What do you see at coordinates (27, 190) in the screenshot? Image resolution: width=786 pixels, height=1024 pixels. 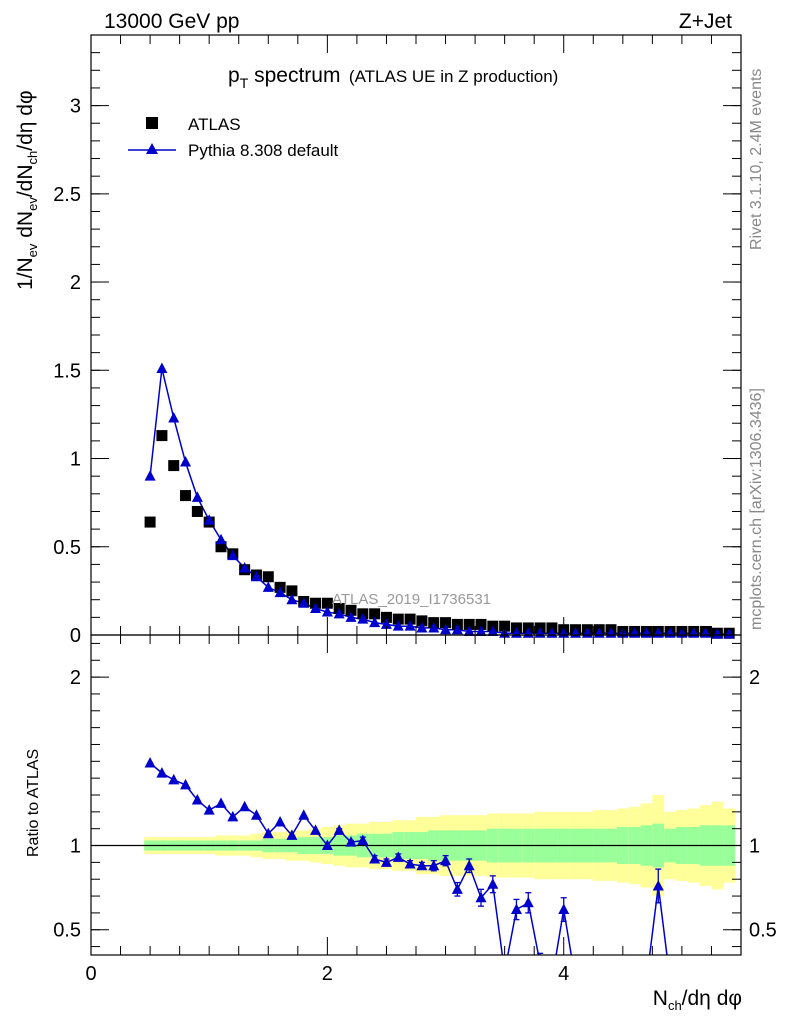 I see `main-ylabel: 1/Nev dNev/dNch/dη dφ` at bounding box center [27, 190].